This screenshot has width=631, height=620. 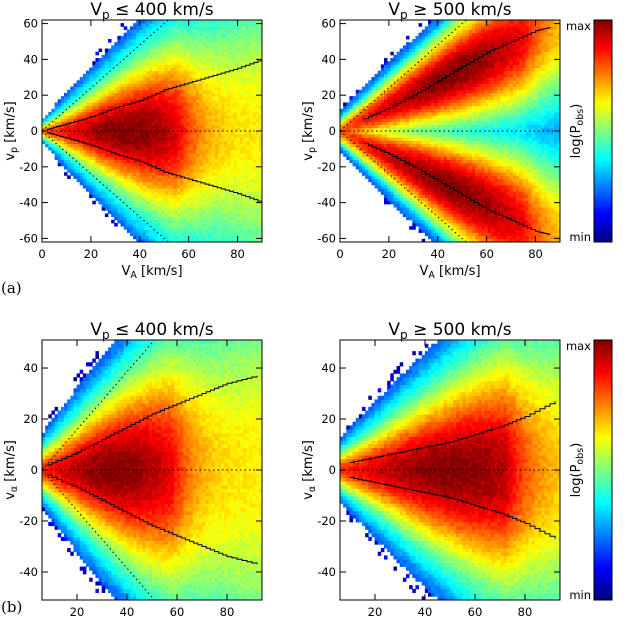 I want to click on colorbar-a: max min log(Pobs), so click(x=589, y=131).